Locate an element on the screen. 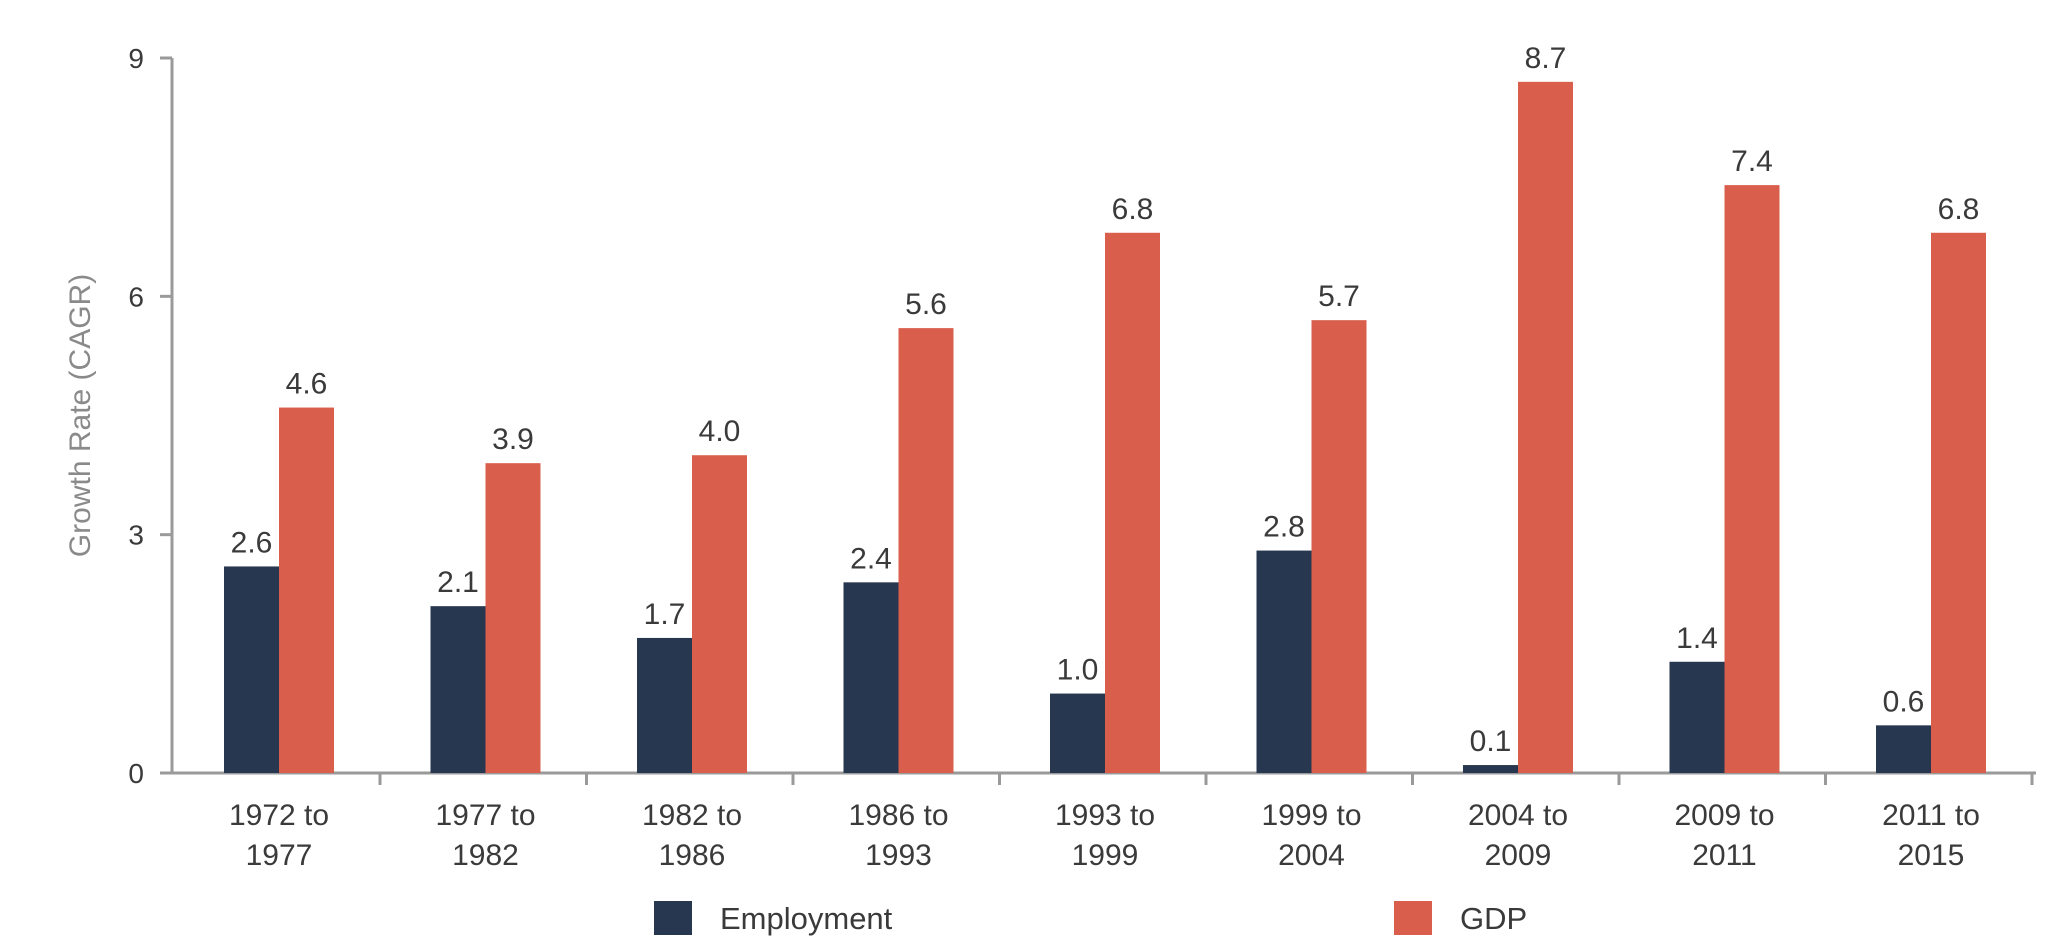  x-tick-label: 1972 to 1977 is located at coordinates (279, 835).